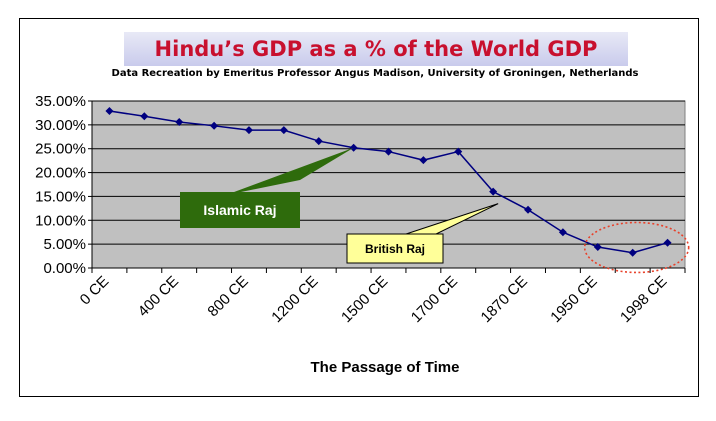 This screenshot has width=716, height=421. What do you see at coordinates (643, 299) in the screenshot?
I see `x-tick-label: 1998 CE` at bounding box center [643, 299].